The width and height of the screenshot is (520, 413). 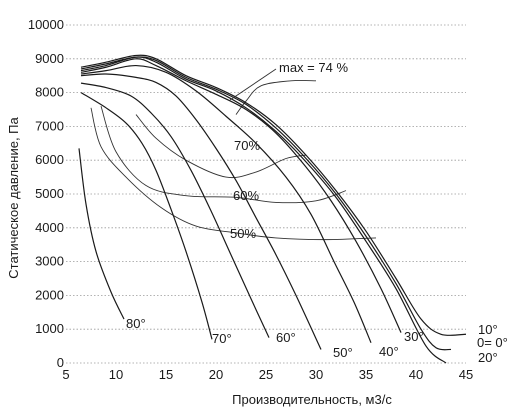 I want to click on y-tick-label: 9000, so click(x=49, y=58).